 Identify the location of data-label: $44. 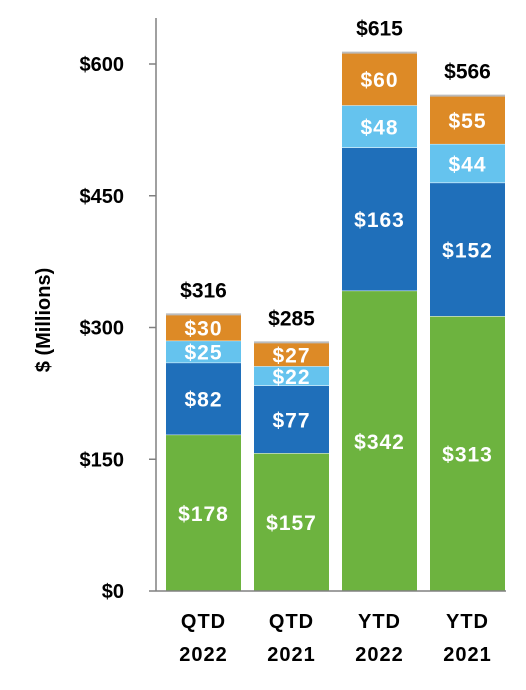
(467, 164).